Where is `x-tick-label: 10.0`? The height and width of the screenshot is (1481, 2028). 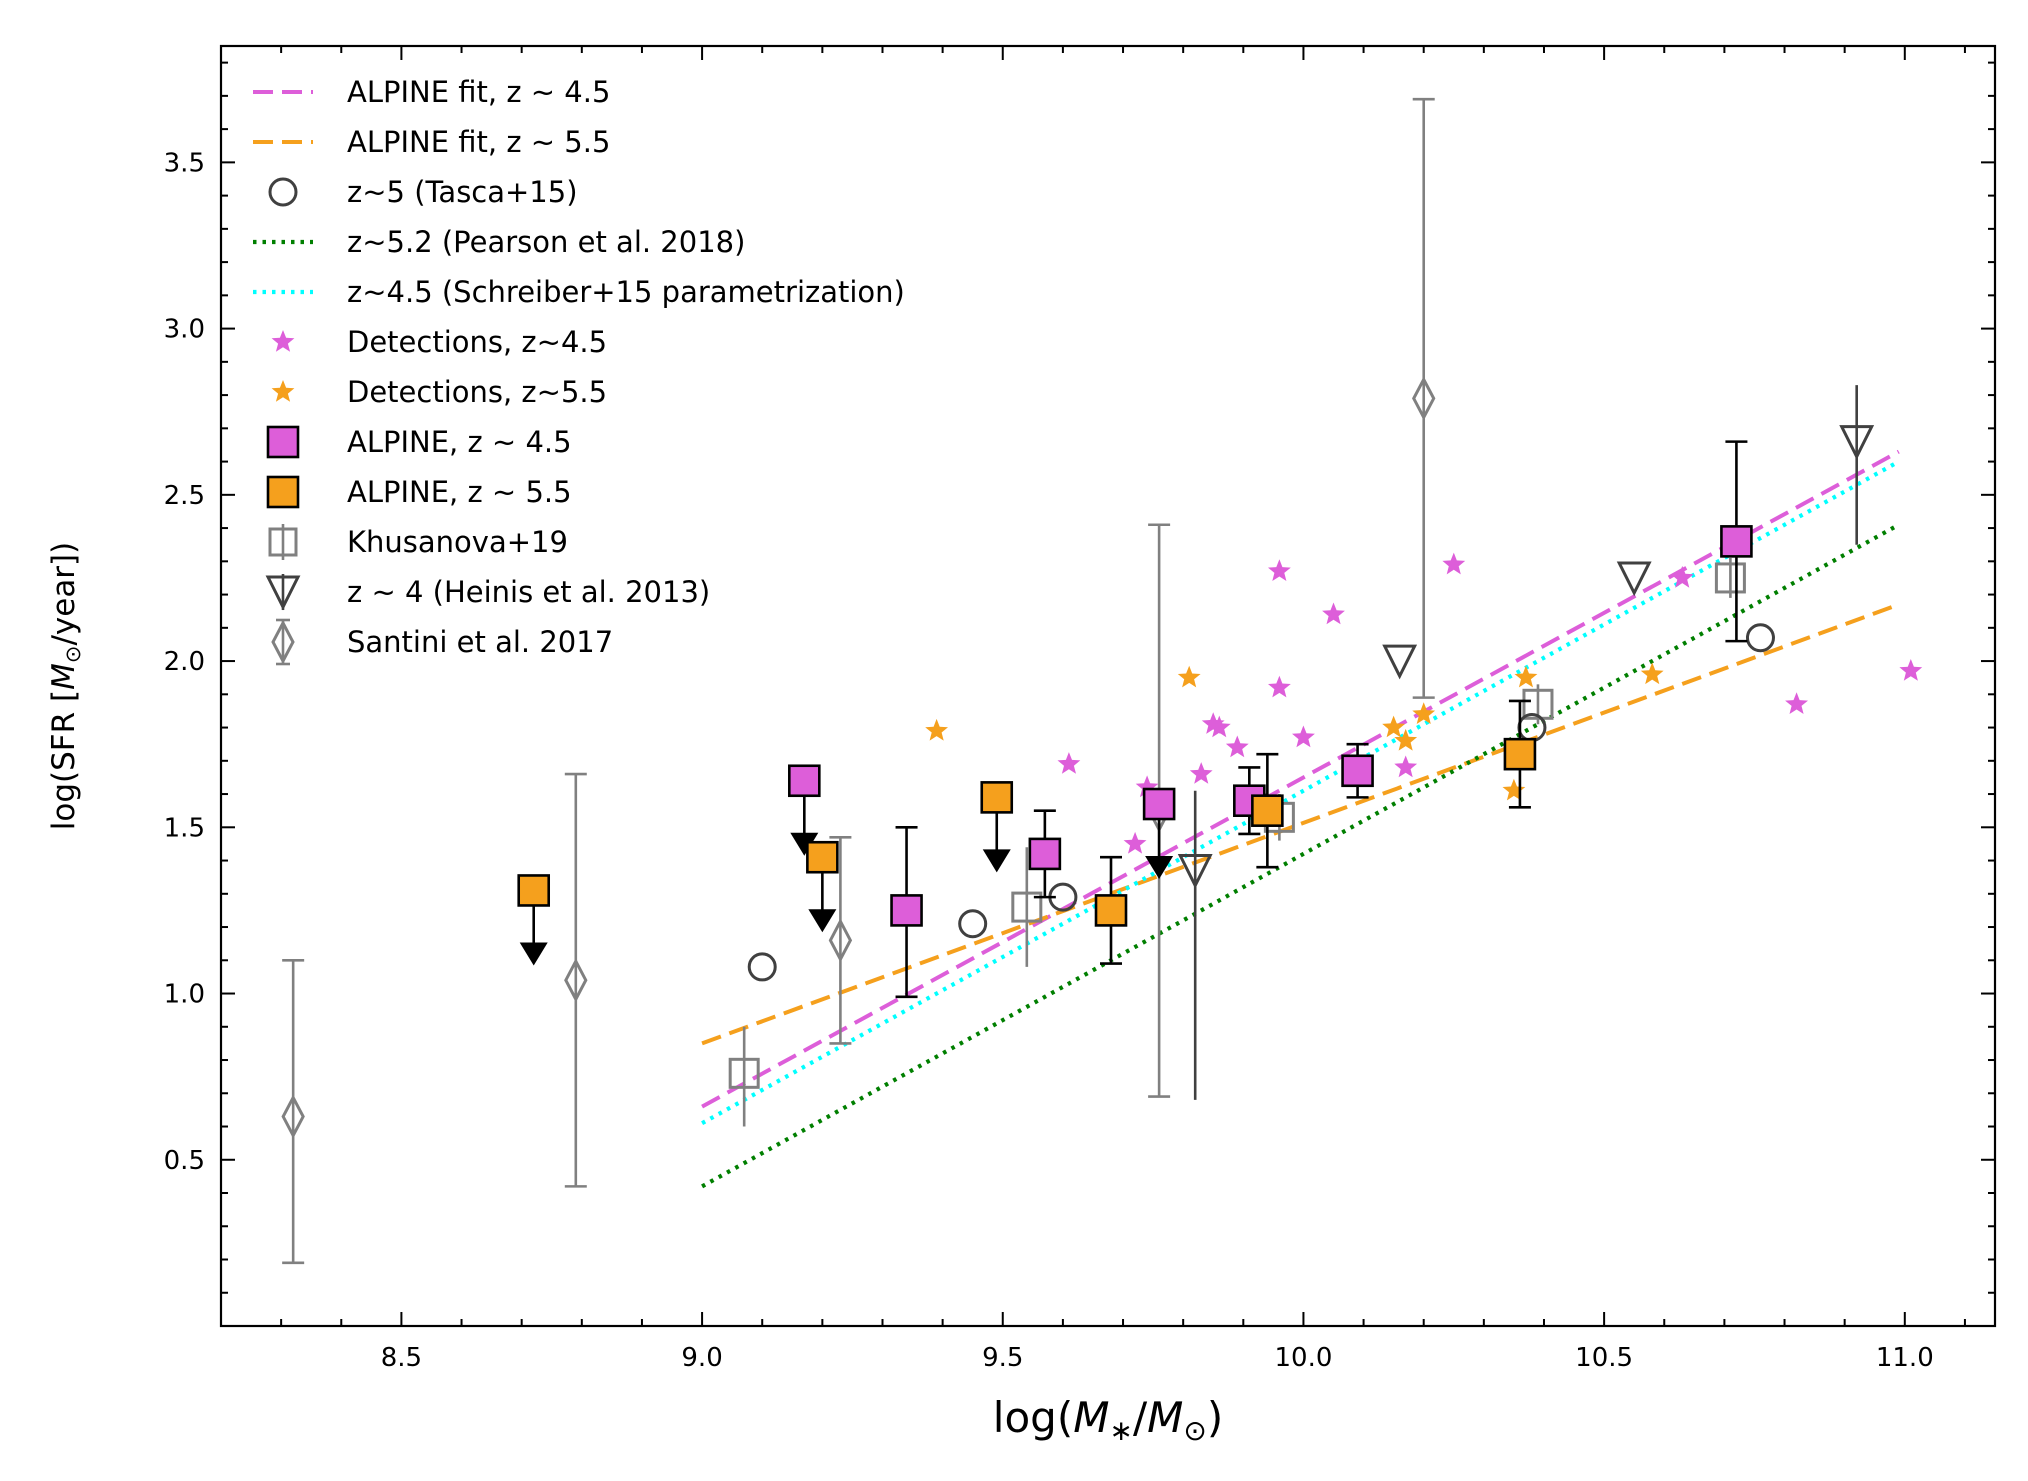
x-tick-label: 10.0 is located at coordinates (1303, 1358).